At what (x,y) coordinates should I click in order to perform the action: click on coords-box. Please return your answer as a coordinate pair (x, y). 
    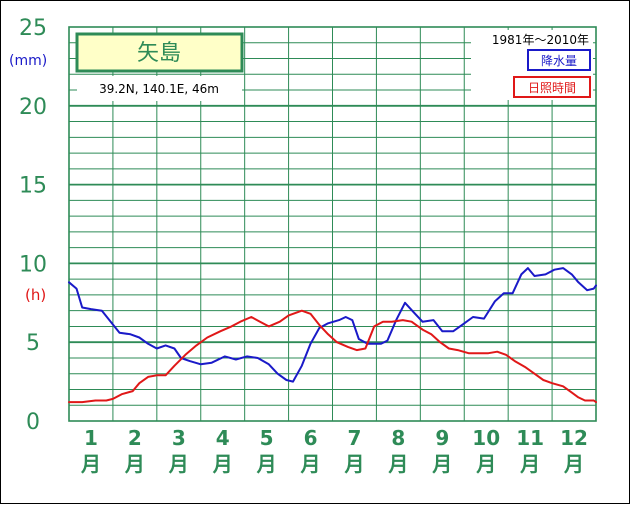
    Looking at the image, I should click on (159, 88).